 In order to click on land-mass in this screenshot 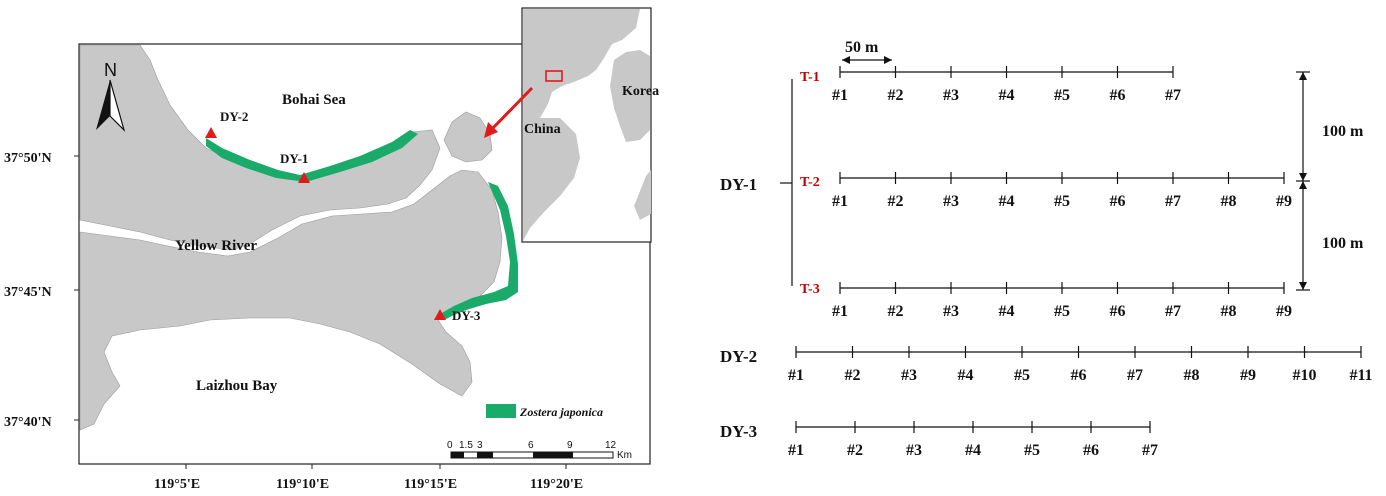, I will do `click(260, 147)`.